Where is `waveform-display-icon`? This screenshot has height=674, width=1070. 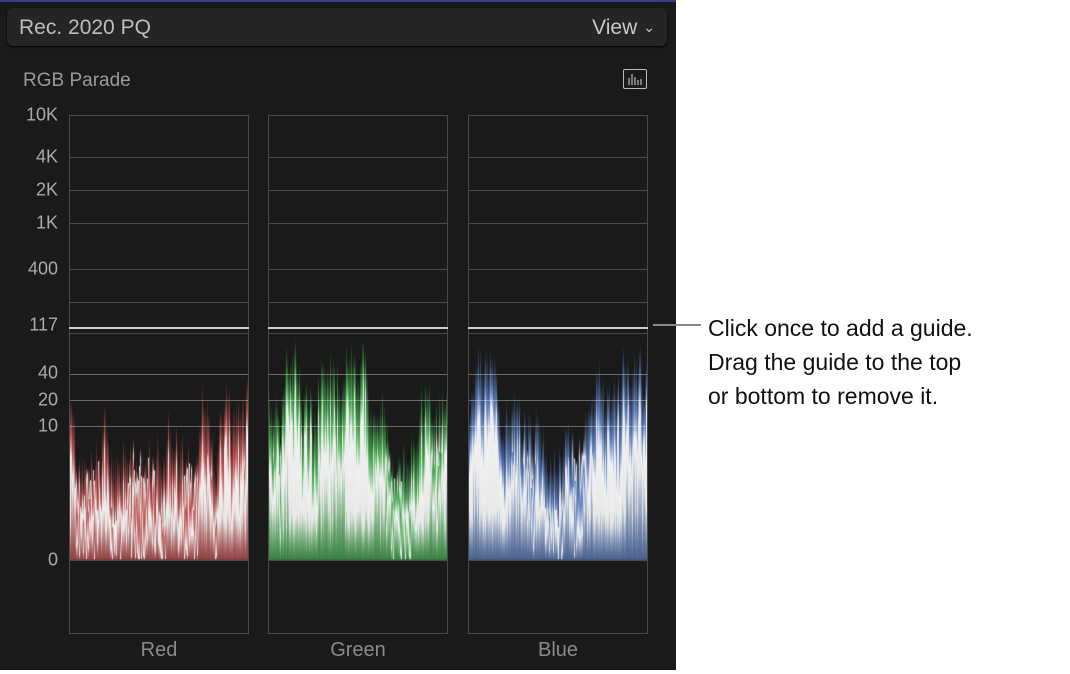
waveform-display-icon is located at coordinates (635, 79).